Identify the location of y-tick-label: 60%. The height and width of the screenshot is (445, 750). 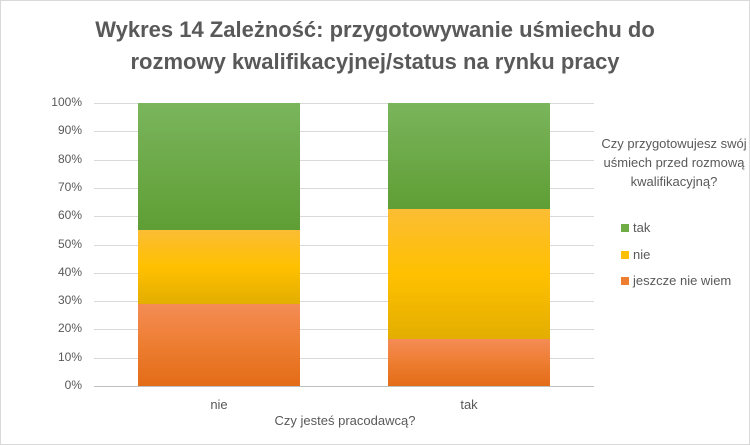
(69, 215).